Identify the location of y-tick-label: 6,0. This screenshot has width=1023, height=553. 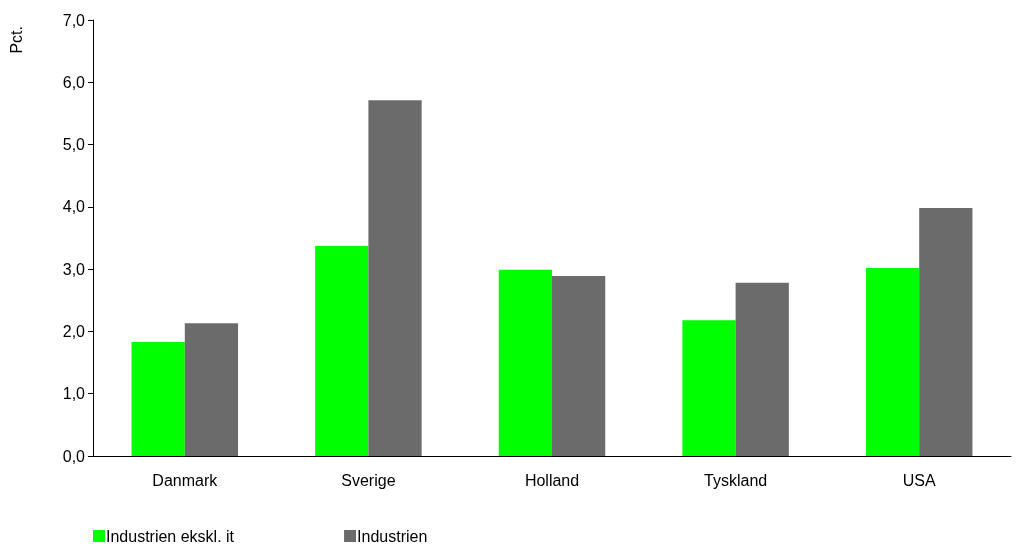
(74, 82).